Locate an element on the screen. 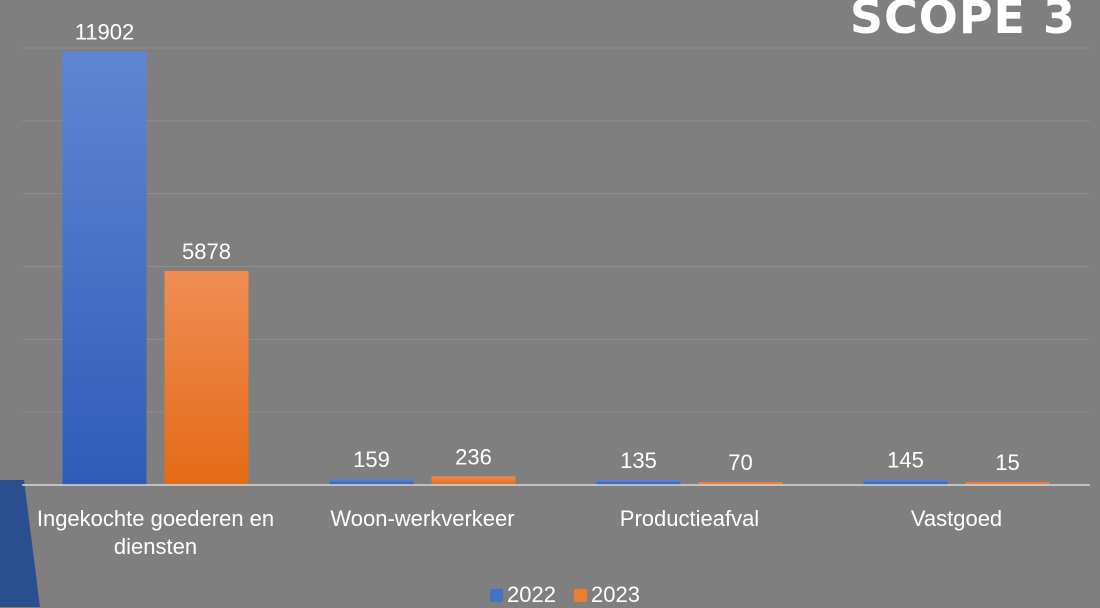  legend-item-2023: 2023 is located at coordinates (607, 595).